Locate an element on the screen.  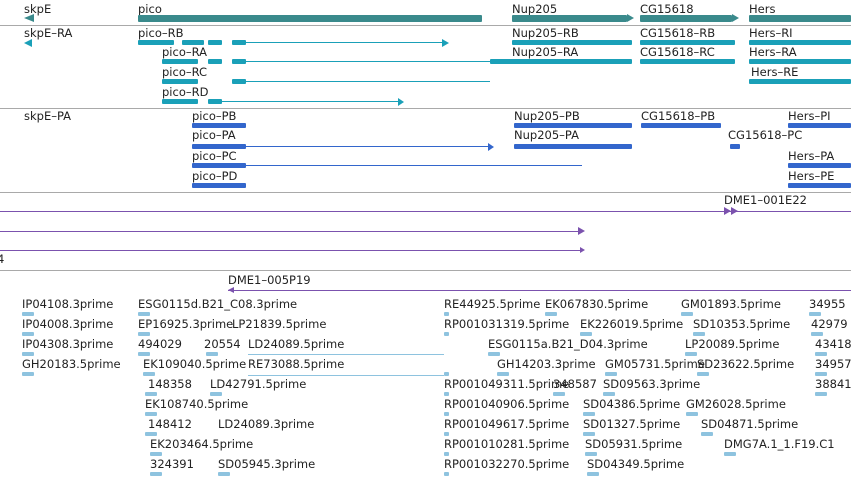
gene-label: CG15618 is located at coordinates (667, 9).